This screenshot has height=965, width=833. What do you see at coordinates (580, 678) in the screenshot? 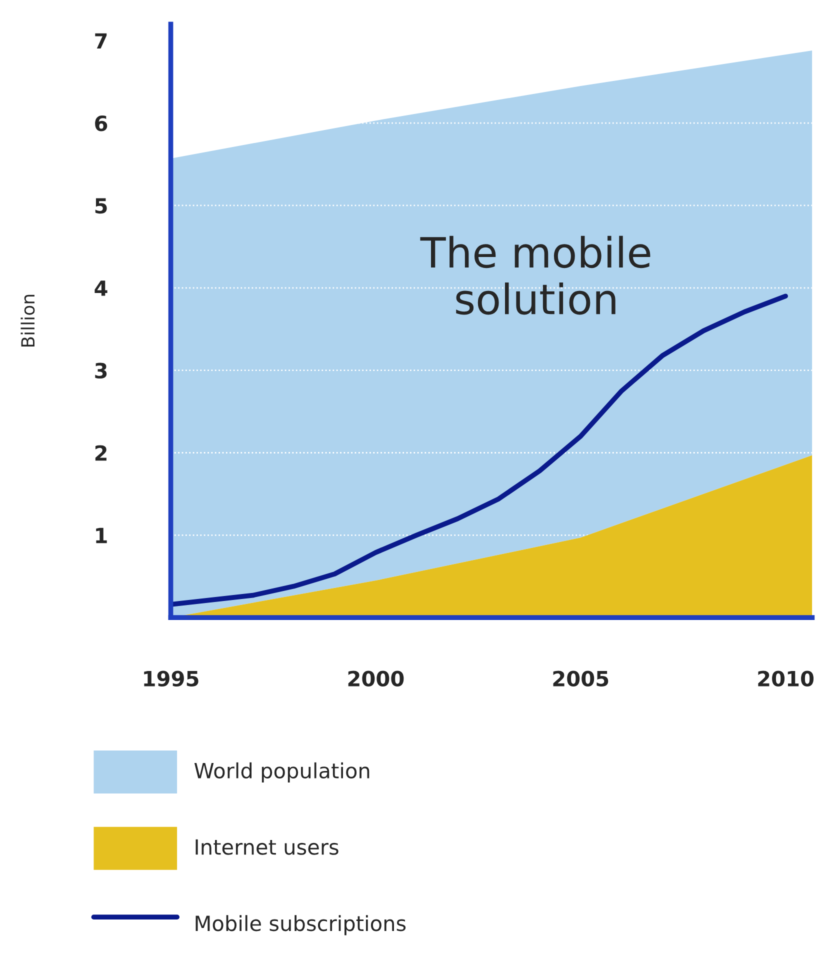
I see `x-tick-label: 2005` at bounding box center [580, 678].